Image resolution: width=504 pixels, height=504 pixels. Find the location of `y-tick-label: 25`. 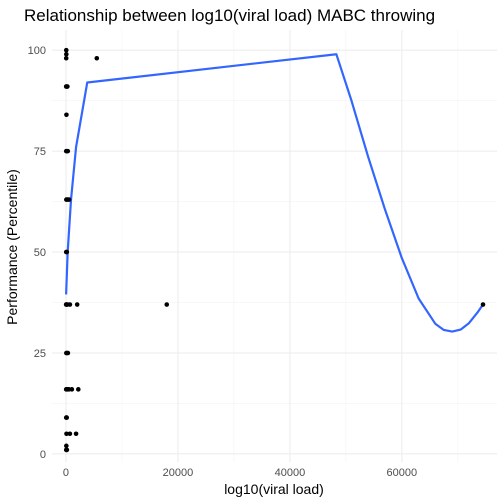

y-tick-label: 25 is located at coordinates (40, 354).